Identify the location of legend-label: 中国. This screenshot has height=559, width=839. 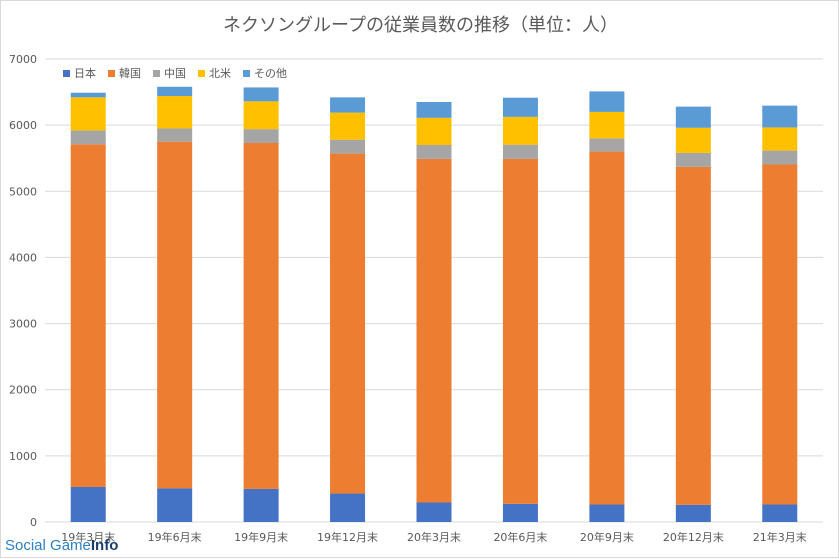
(175, 73).